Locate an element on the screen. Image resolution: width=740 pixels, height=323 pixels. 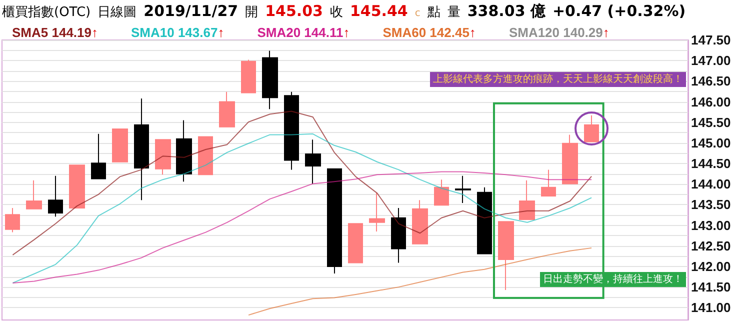
annotation: 日出走勢不變，持續往上進攻！ is located at coordinates (613, 279).